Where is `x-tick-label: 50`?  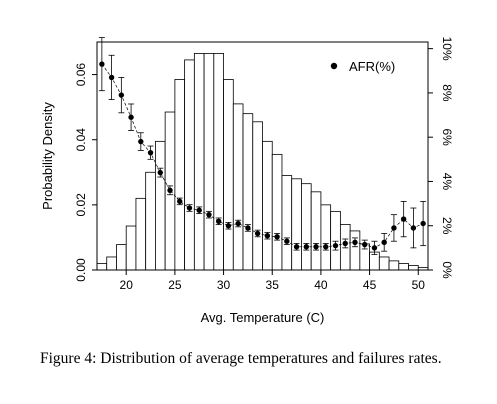
x-tick-label: 50 is located at coordinates (419, 285).